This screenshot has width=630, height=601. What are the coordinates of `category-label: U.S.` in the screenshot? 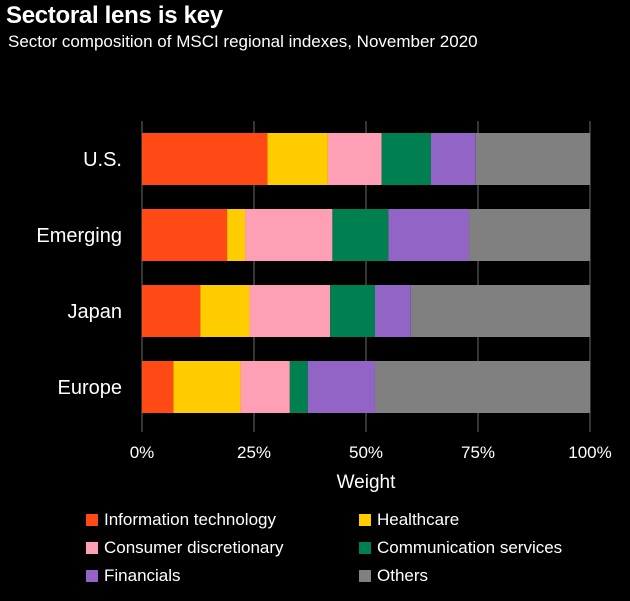 It's located at (102, 160).